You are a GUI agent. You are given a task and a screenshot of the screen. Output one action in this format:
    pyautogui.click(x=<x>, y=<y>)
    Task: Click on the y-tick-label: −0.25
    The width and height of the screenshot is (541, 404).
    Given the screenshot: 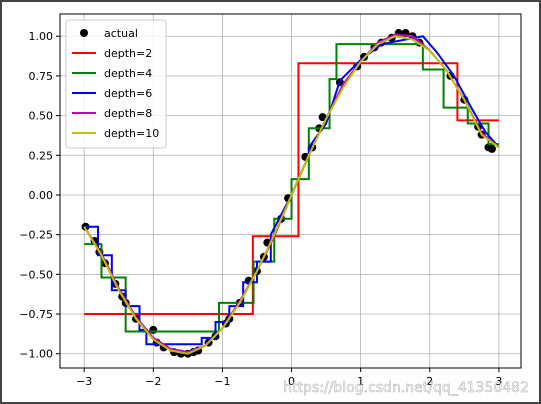 What is the action you would take?
    pyautogui.click(x=36, y=235)
    